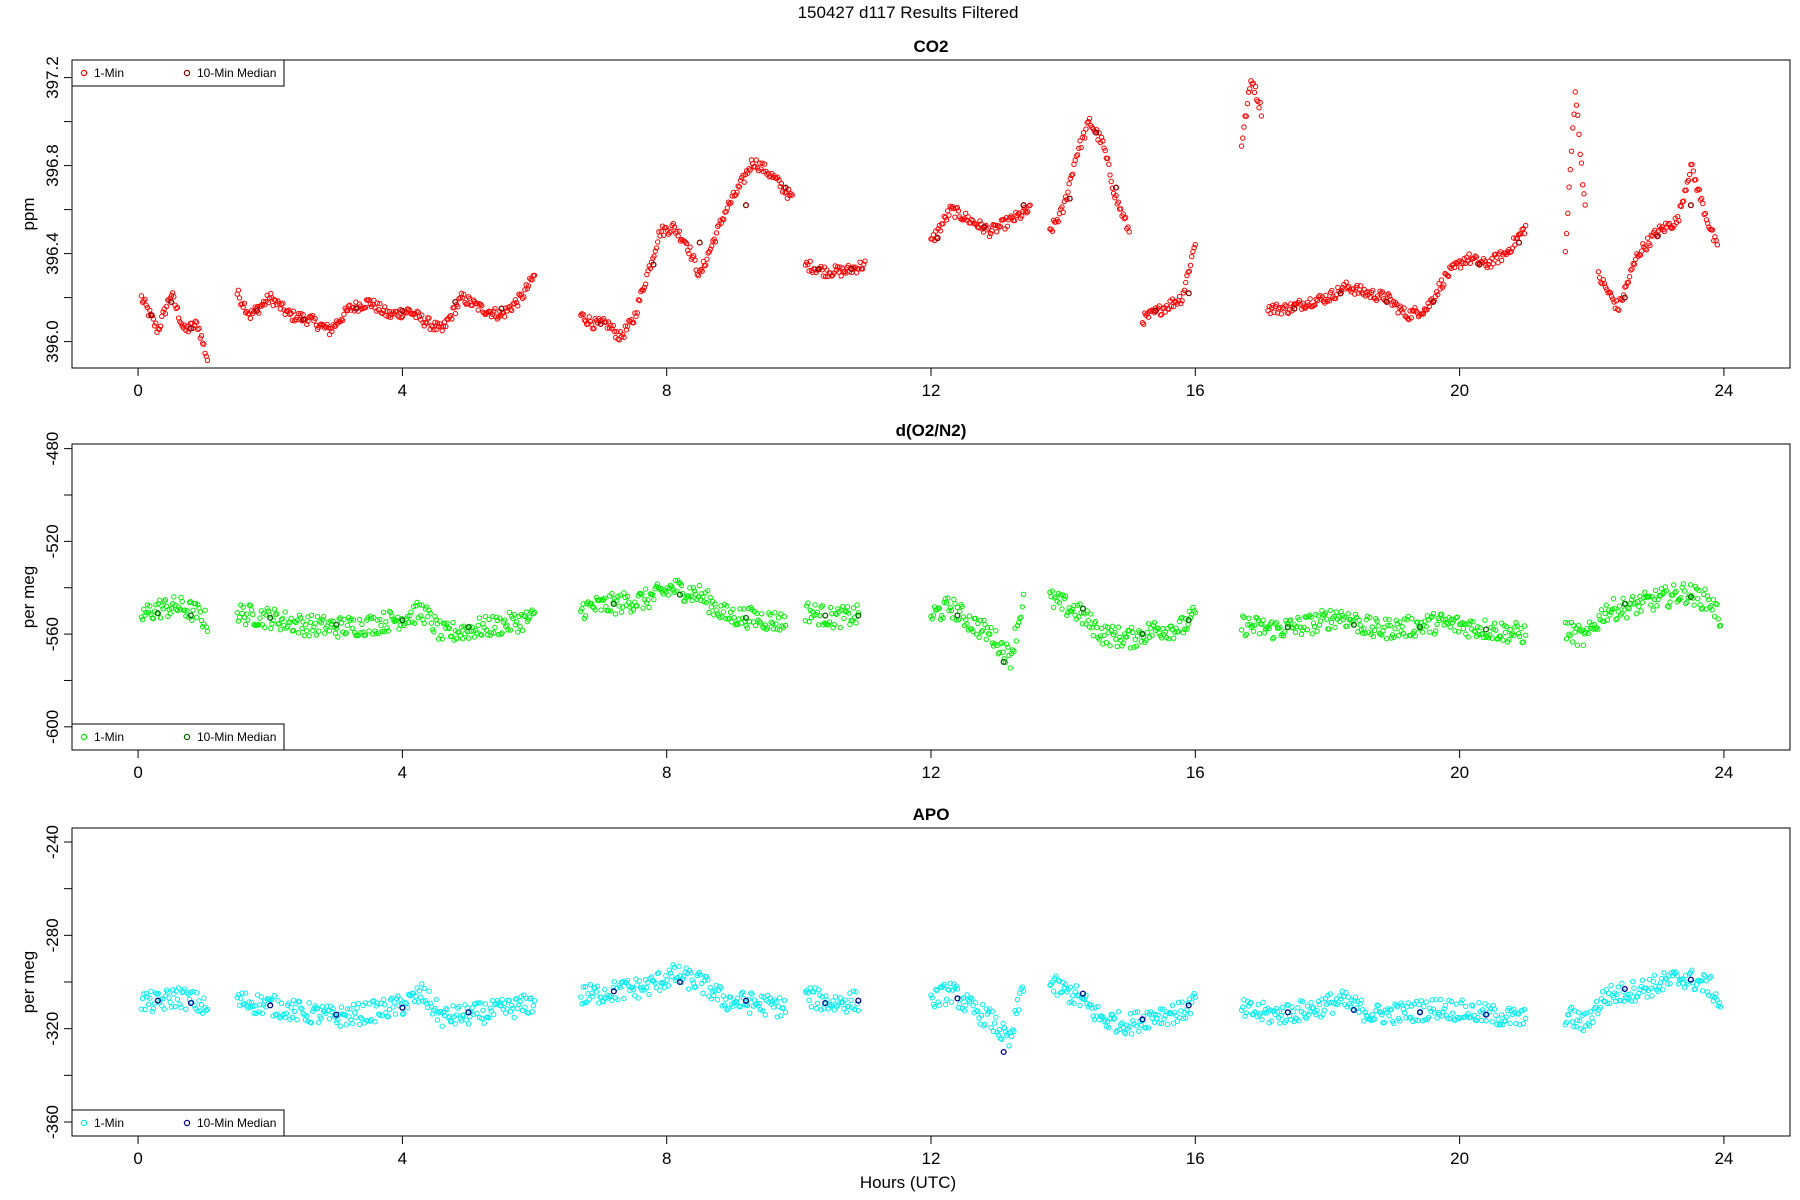 This screenshot has width=1800, height=1200. What do you see at coordinates (52, 253) in the screenshot?
I see `y-tick-label: 396.4` at bounding box center [52, 253].